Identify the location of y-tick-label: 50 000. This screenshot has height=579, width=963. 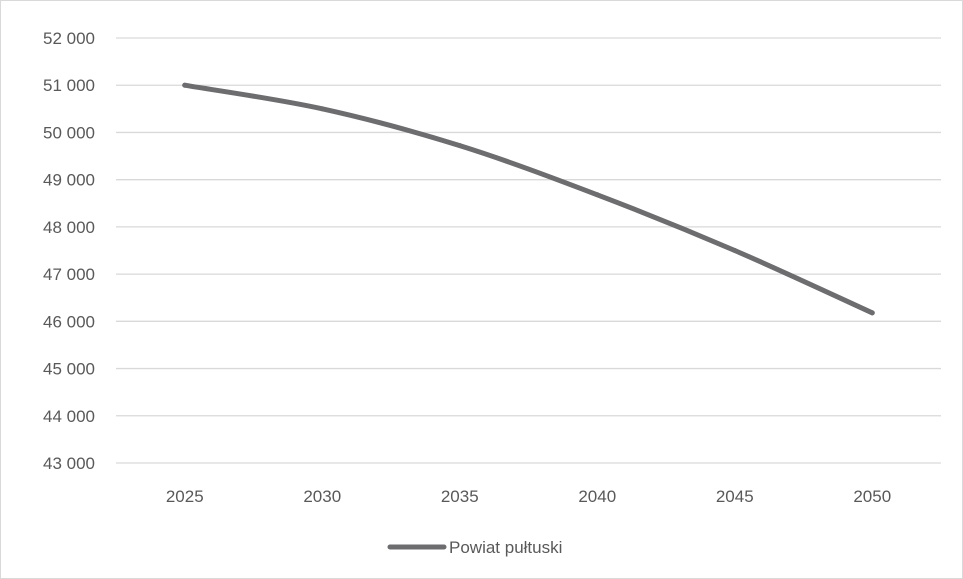
(69, 132).